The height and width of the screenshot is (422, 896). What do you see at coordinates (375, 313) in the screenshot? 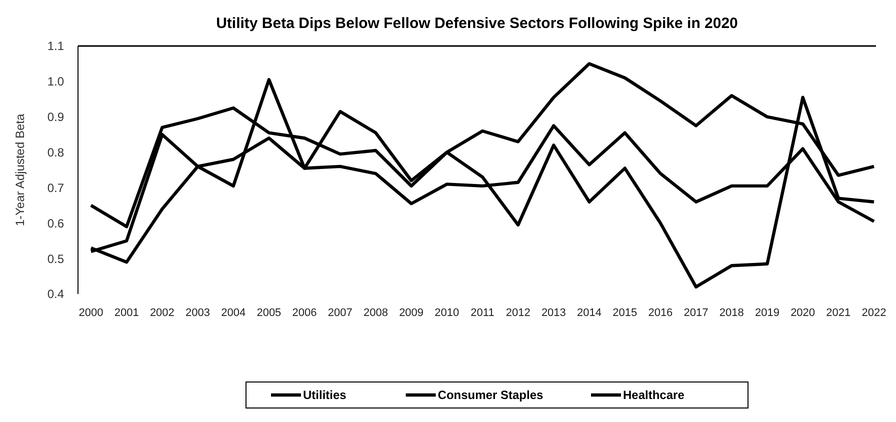
I see `x-tick-label: 2008` at bounding box center [375, 313].